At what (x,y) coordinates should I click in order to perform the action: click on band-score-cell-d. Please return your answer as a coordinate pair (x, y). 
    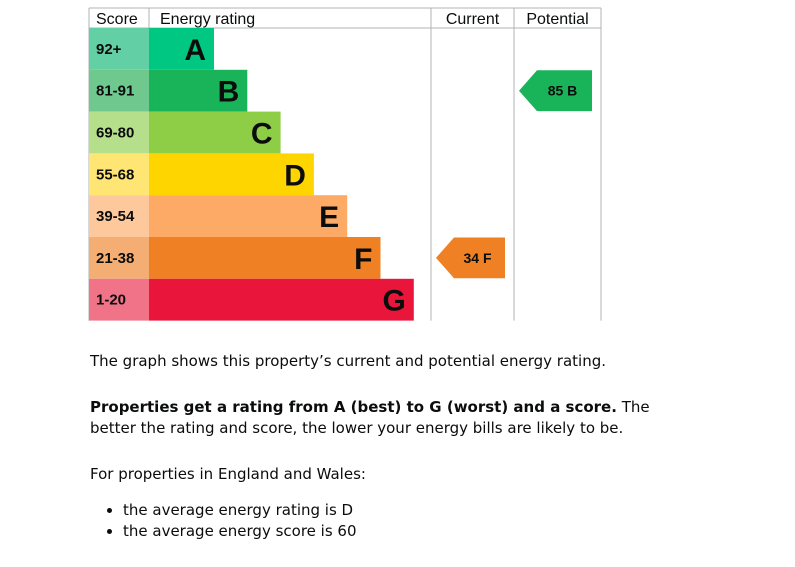
    Looking at the image, I should click on (119, 174).